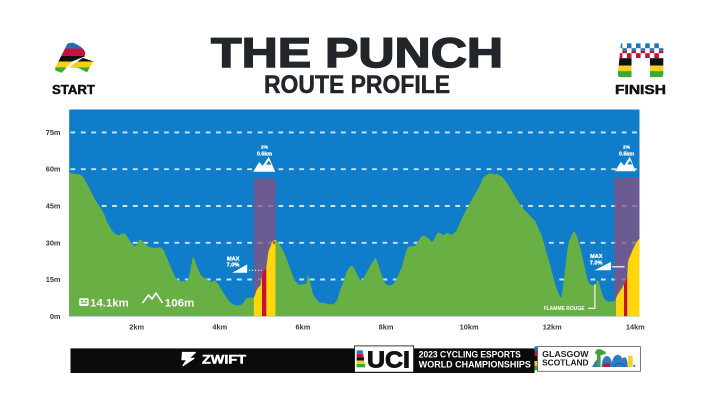 The width and height of the screenshot is (712, 401). Describe the element at coordinates (357, 85) in the screenshot. I see `svg-text: ROUTE PROFILE` at that location.